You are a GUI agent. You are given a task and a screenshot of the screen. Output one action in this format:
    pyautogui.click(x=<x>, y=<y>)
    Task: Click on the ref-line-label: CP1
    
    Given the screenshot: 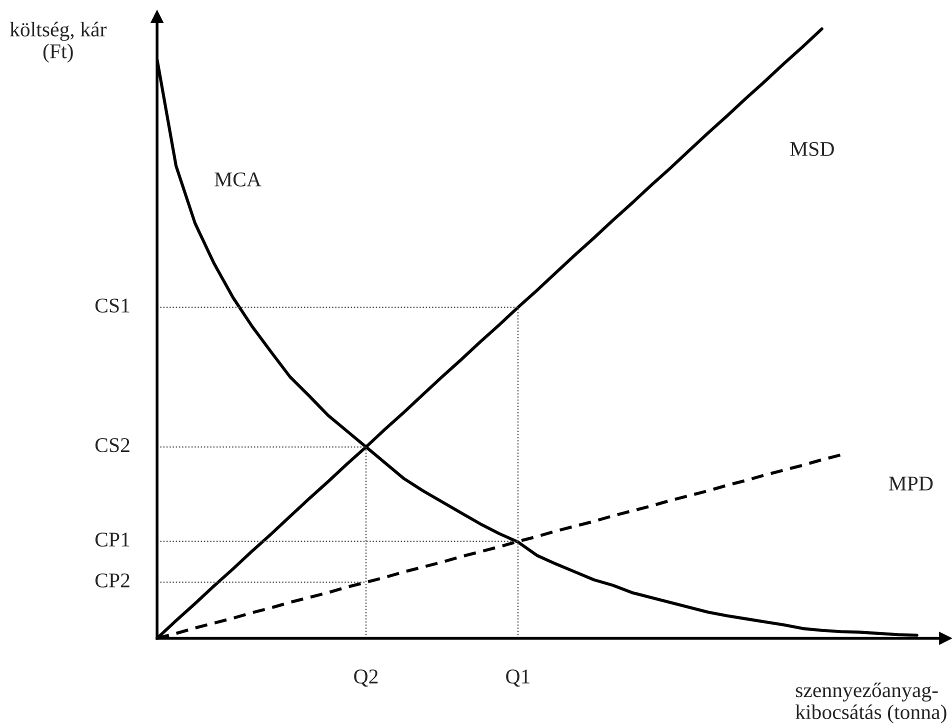 What is the action you would take?
    pyautogui.click(x=112, y=539)
    